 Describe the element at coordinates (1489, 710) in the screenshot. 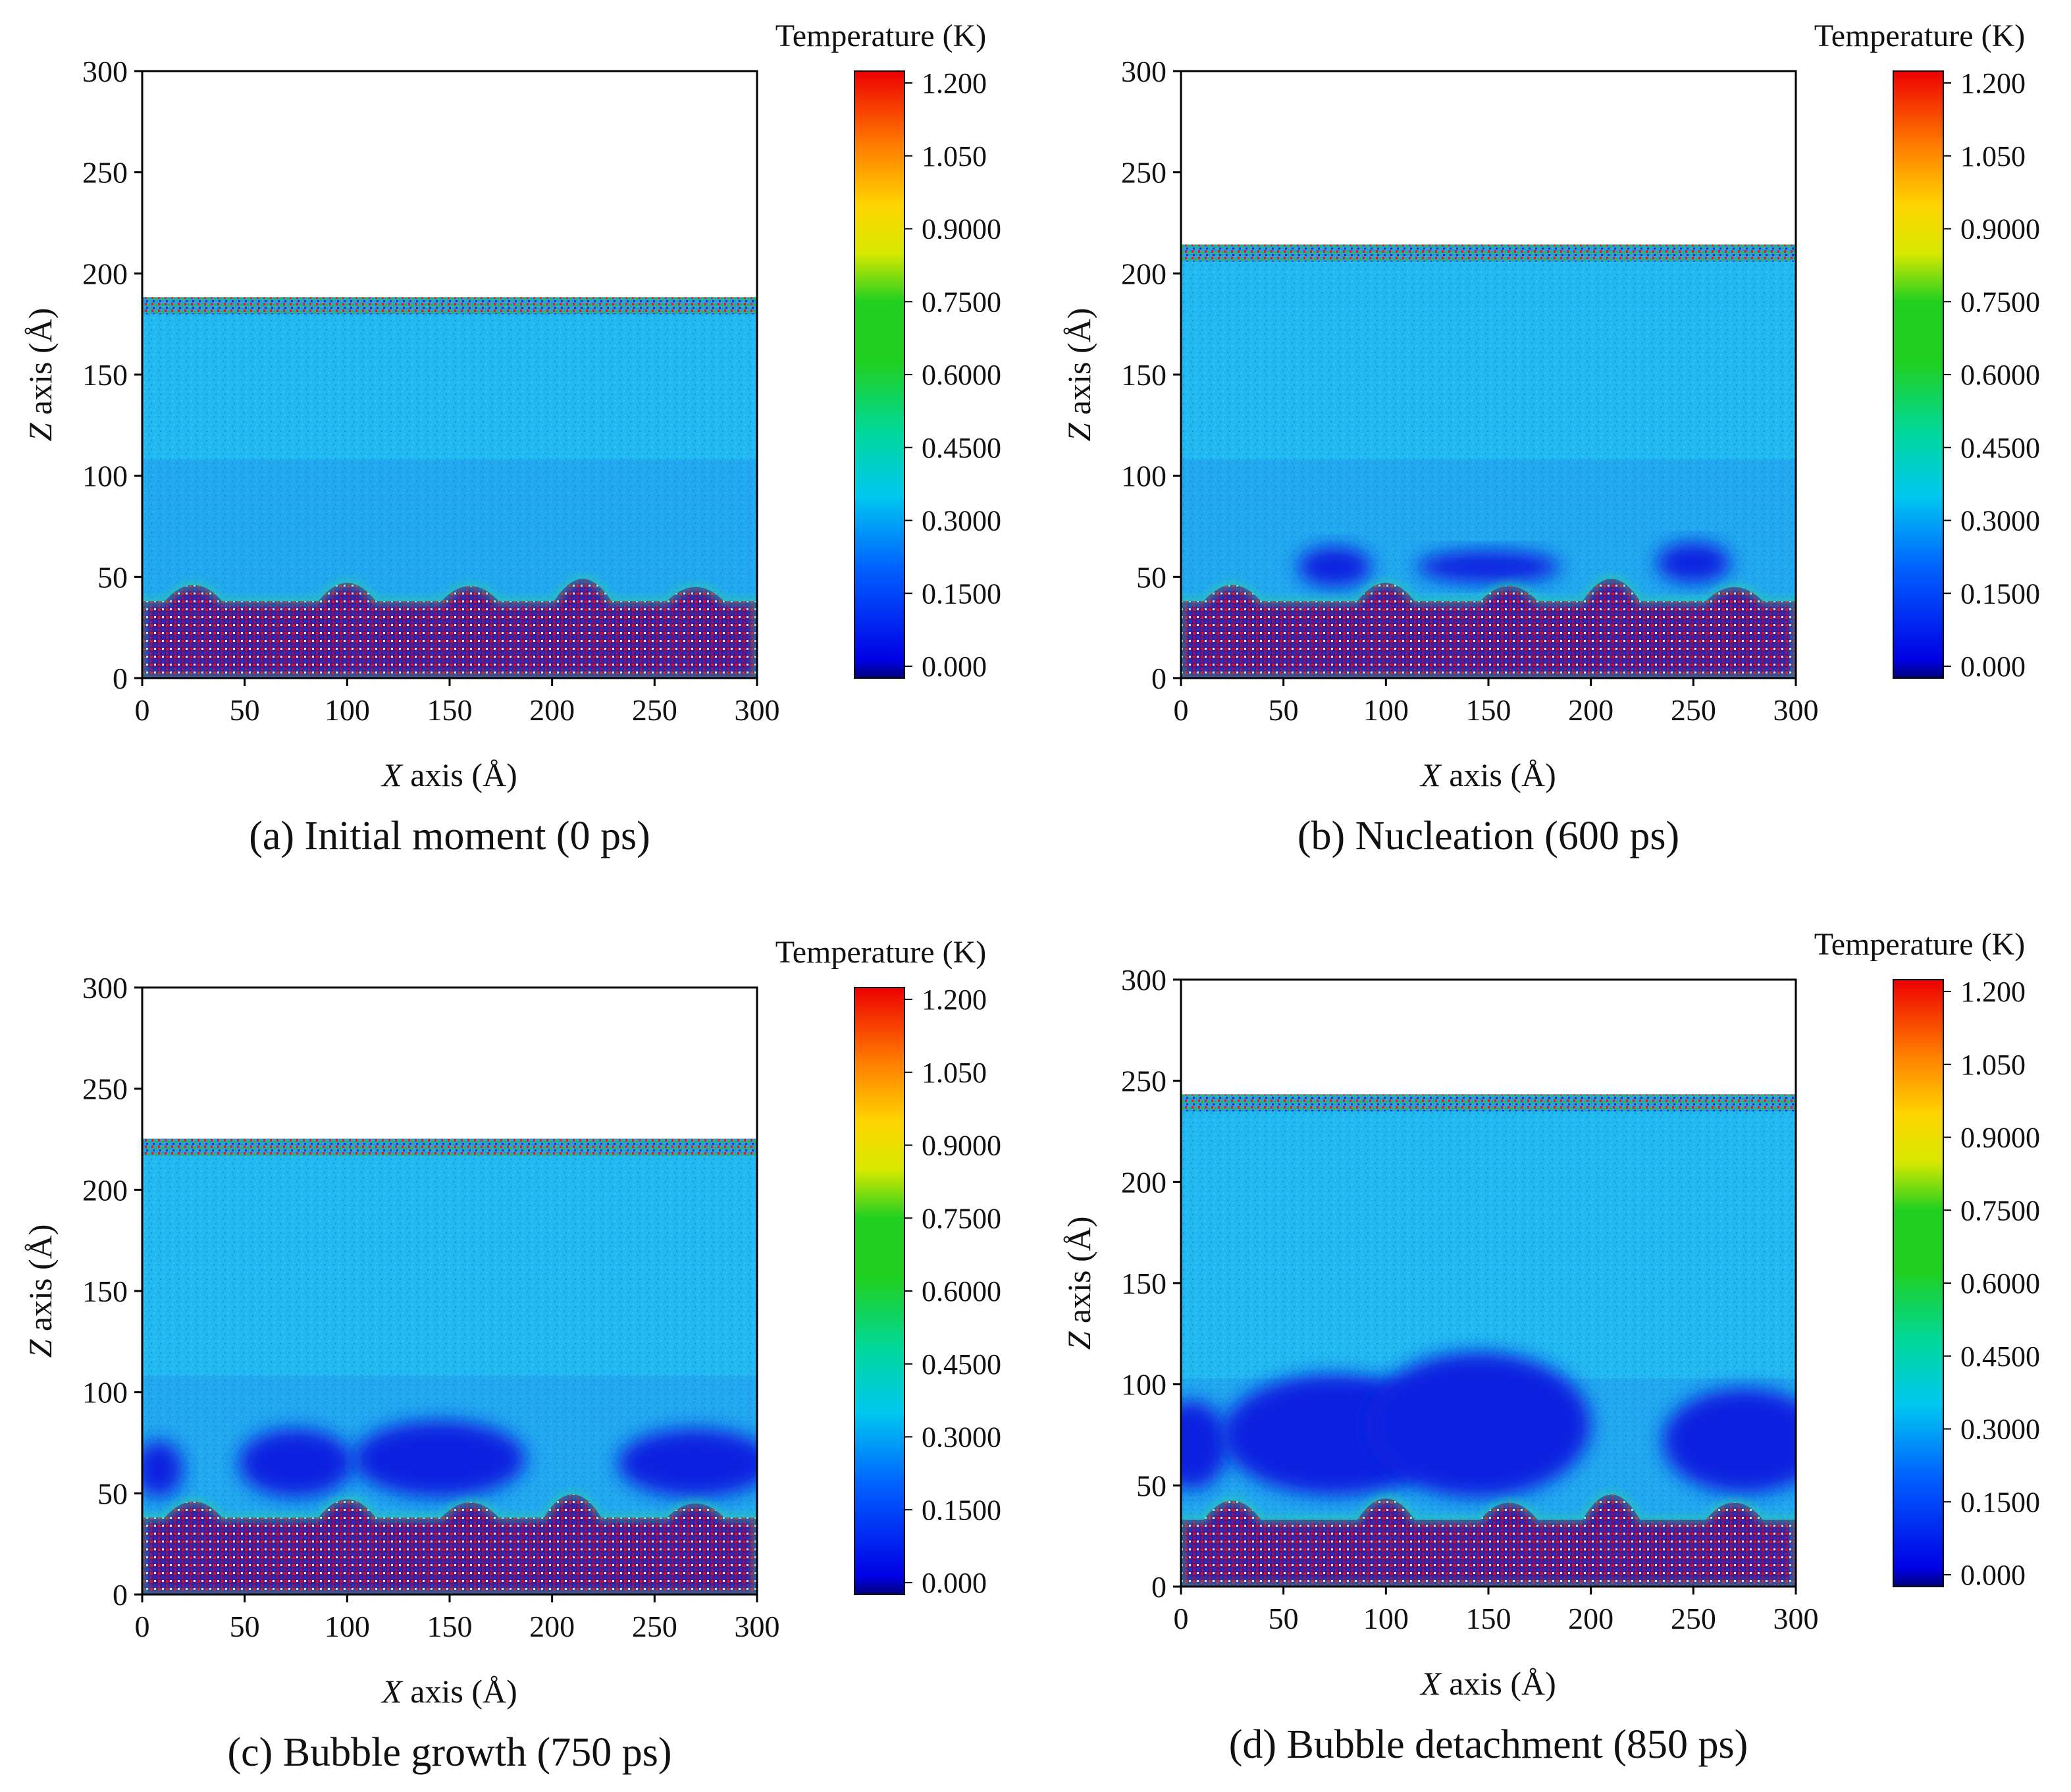

I see `x-tick-label: 150` at that location.